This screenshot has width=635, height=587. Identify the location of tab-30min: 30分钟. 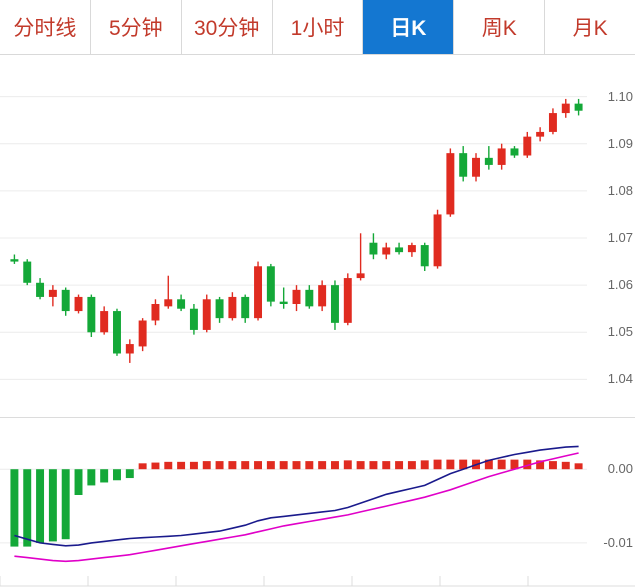
(227, 27).